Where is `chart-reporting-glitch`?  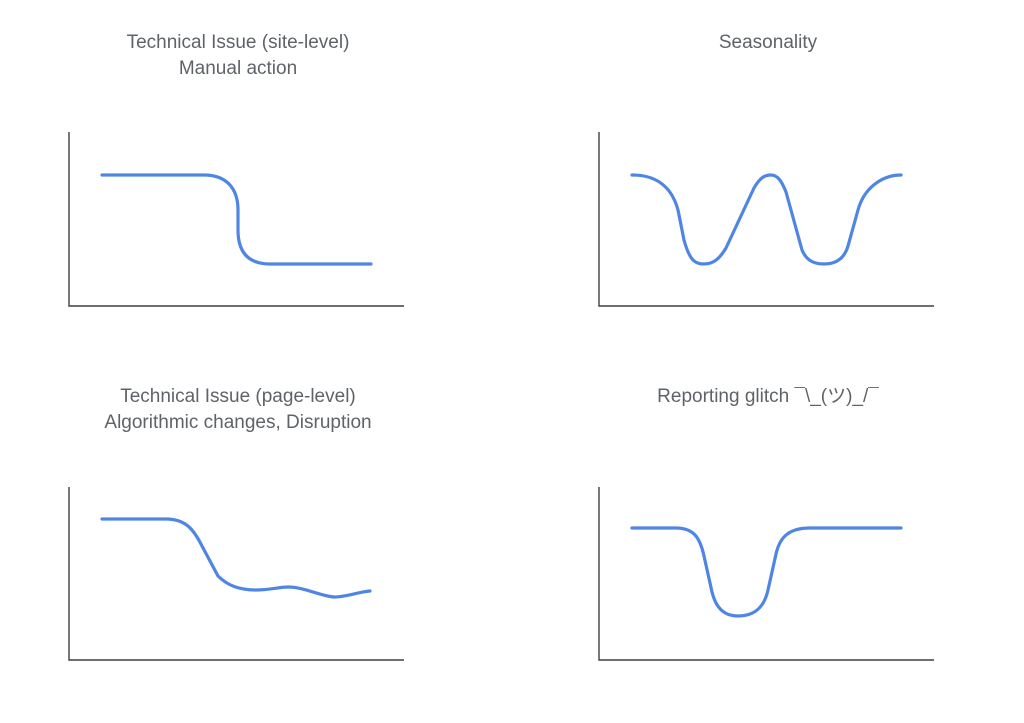
chart-reporting-glitch is located at coordinates (766, 574).